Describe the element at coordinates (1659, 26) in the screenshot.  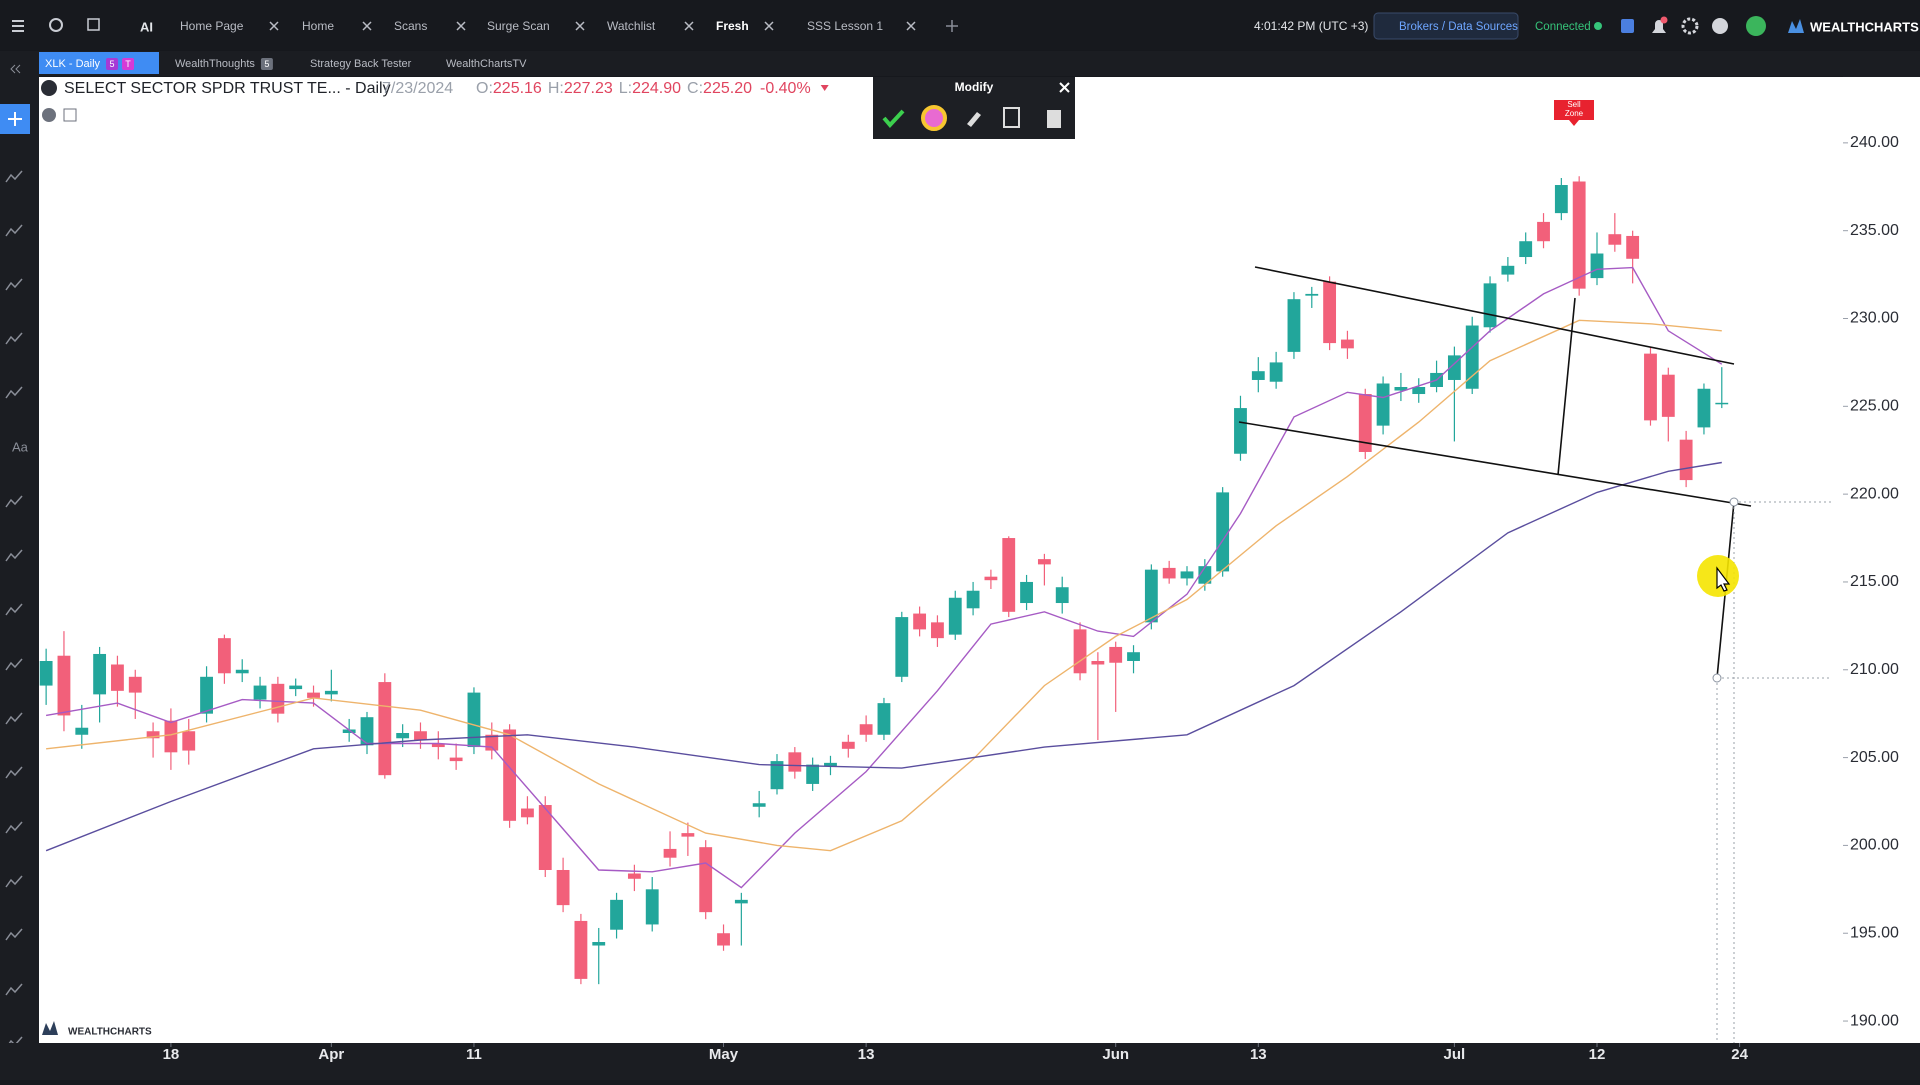
I see `alerts-icon` at that location.